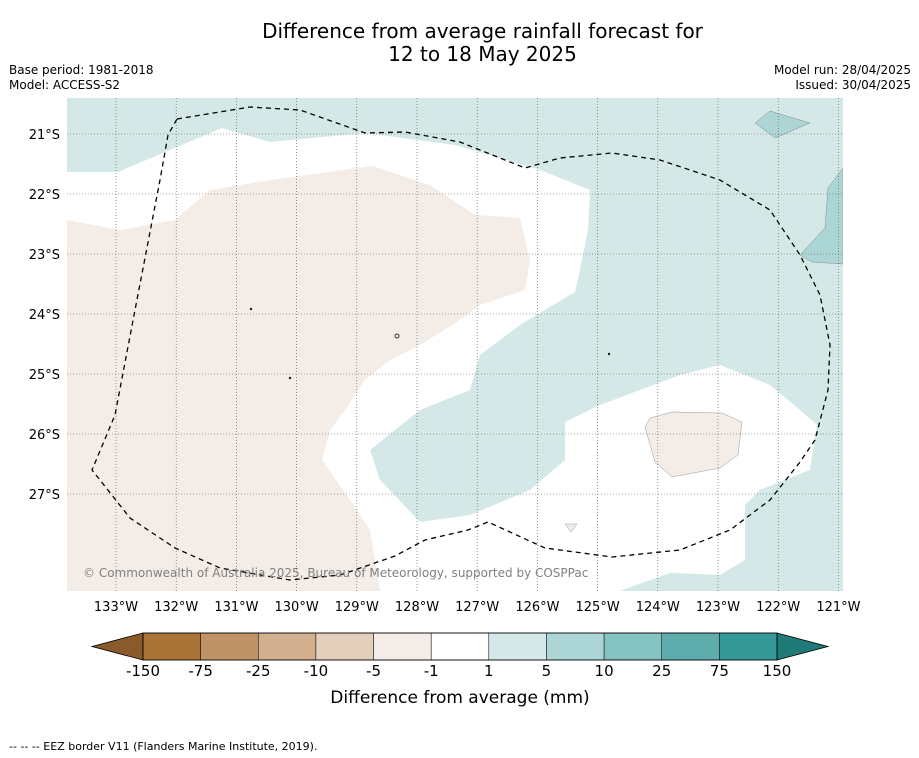 Image resolution: width=919 pixels, height=758 pixels. What do you see at coordinates (598, 607) in the screenshot?
I see `longitude-tick-label: 125°W` at bounding box center [598, 607].